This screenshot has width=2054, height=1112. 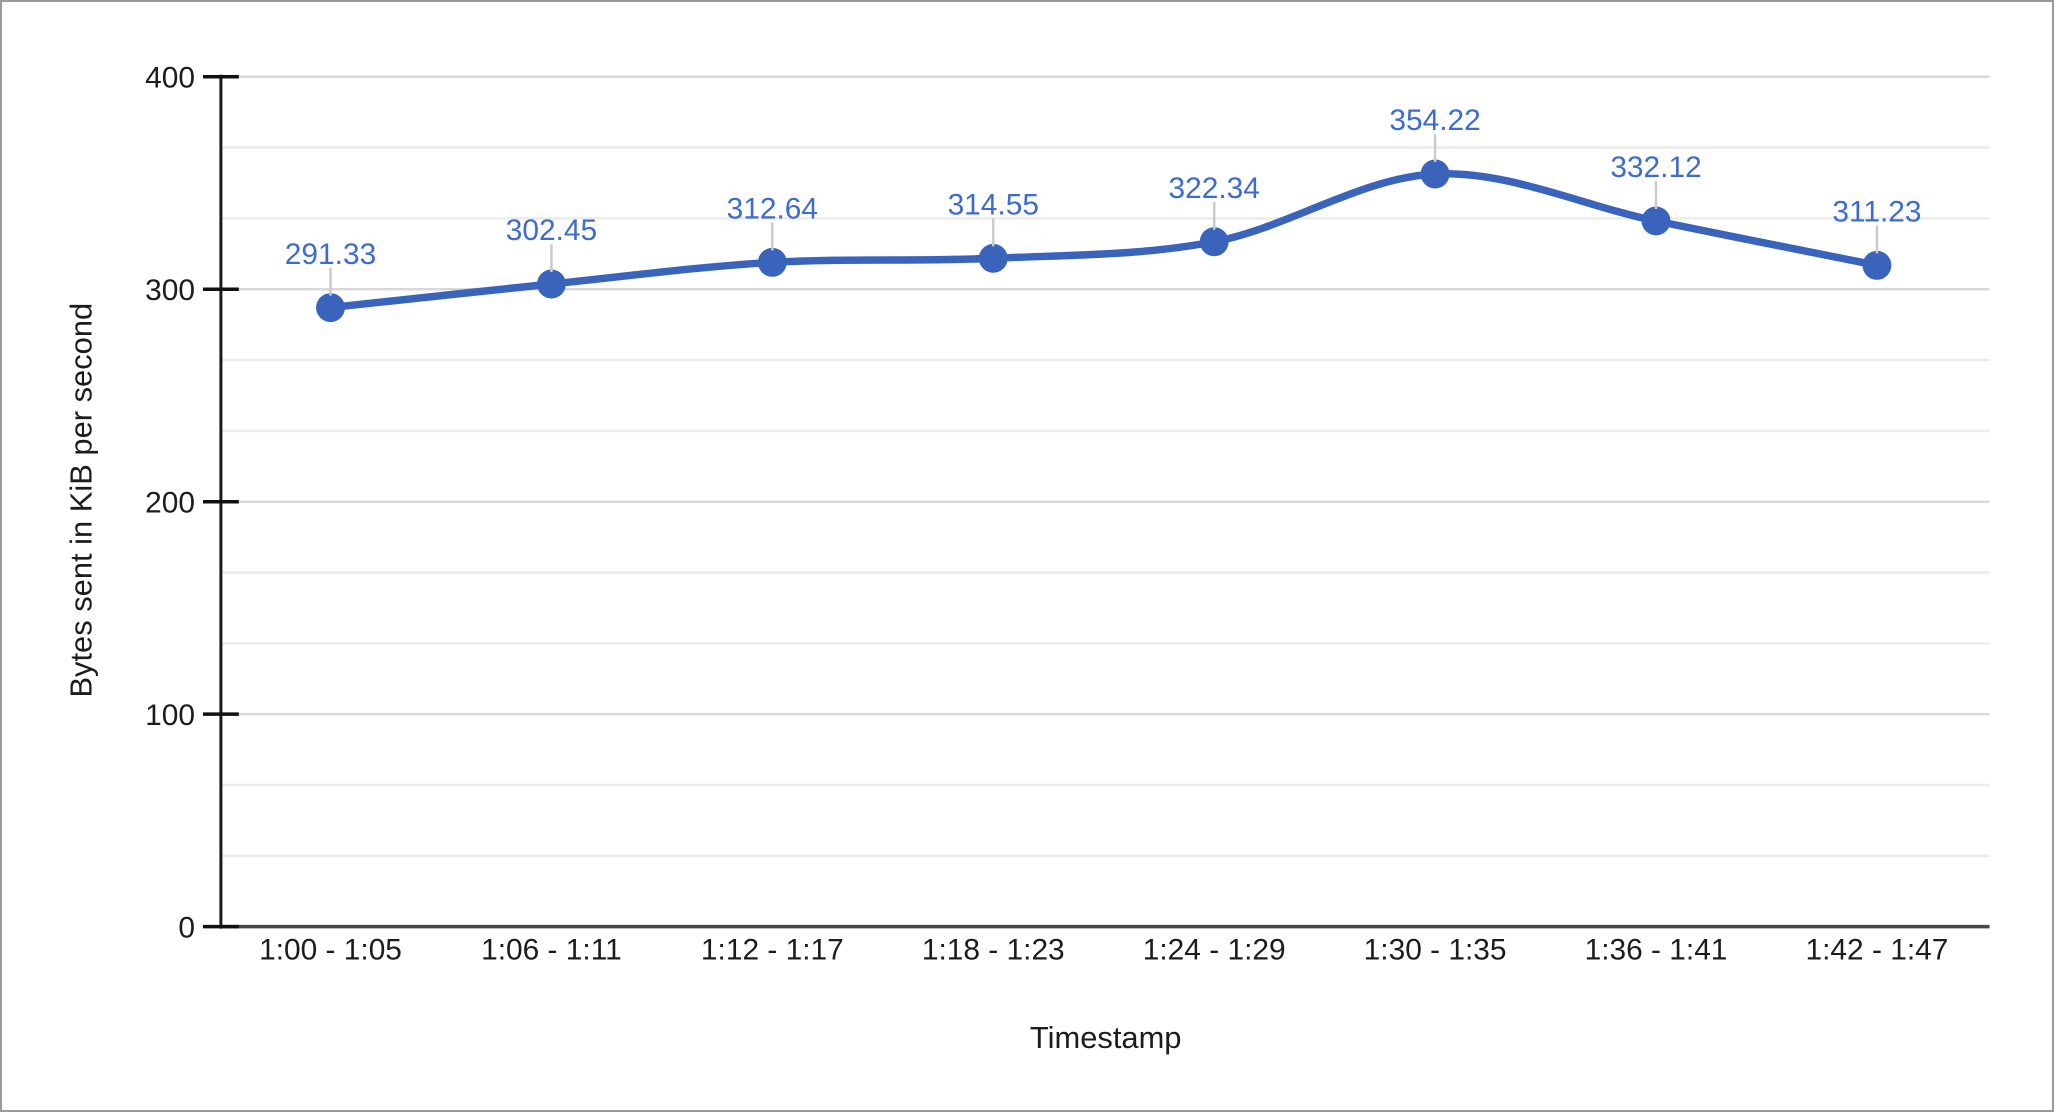 I want to click on x-tick-label: 1:06 - 1:11, so click(x=551, y=950).